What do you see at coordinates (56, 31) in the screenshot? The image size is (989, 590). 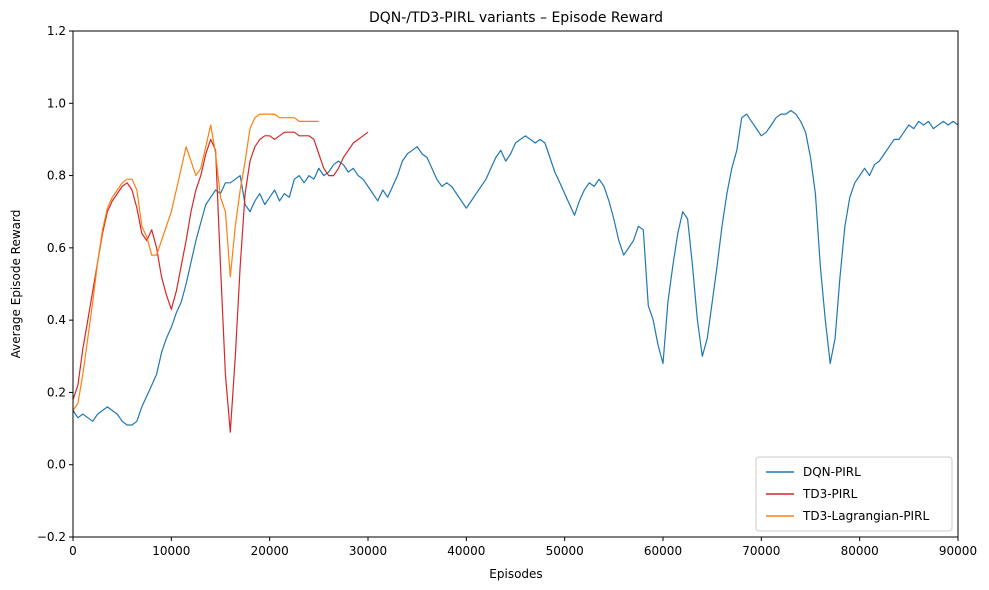 I see `y-tick-label: 1.2` at bounding box center [56, 31].